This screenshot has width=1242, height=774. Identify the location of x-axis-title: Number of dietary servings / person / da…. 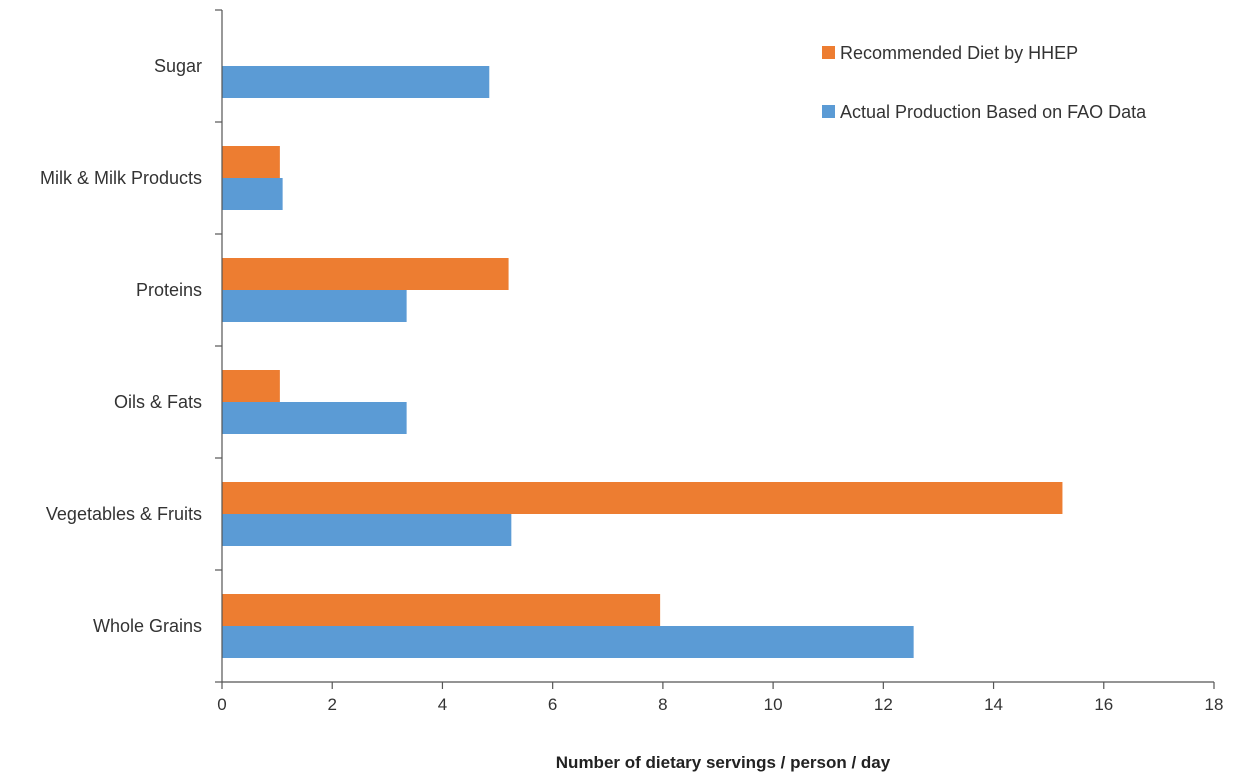
(723, 762).